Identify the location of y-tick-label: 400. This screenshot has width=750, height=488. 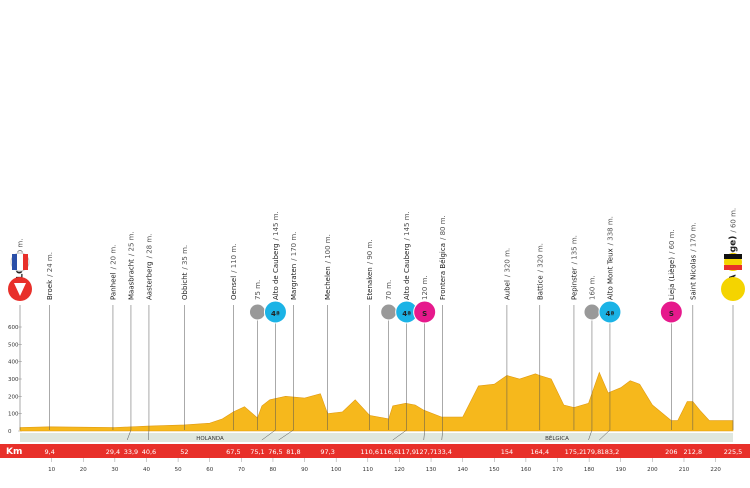
(13, 363).